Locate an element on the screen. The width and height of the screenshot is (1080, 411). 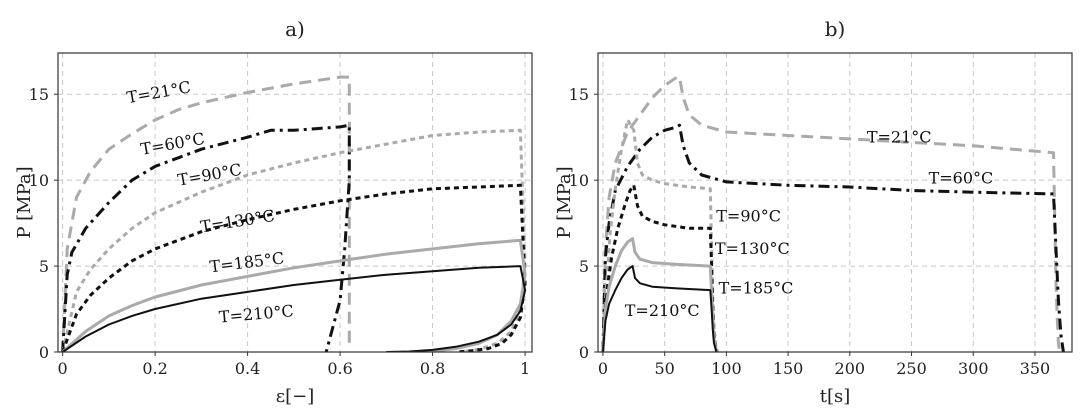
x-axis-label: ε[−] is located at coordinates (295, 396).